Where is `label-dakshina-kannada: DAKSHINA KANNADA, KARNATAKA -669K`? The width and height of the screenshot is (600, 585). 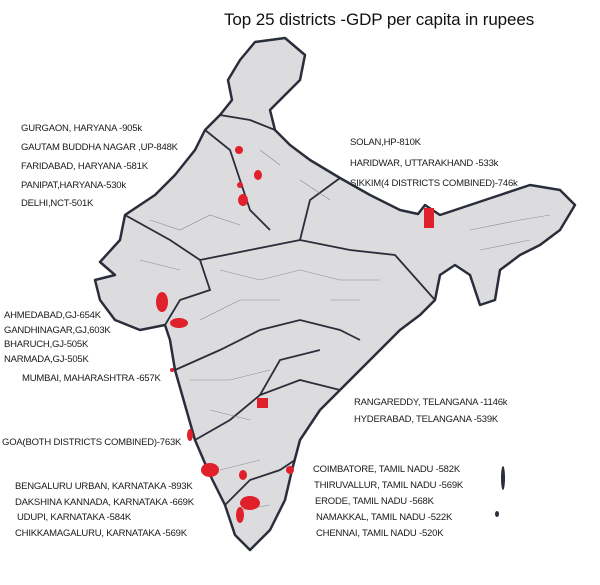
label-dakshina-kannada: DAKSHINA KANNADA, KARNATAKA -669K is located at coordinates (104, 502).